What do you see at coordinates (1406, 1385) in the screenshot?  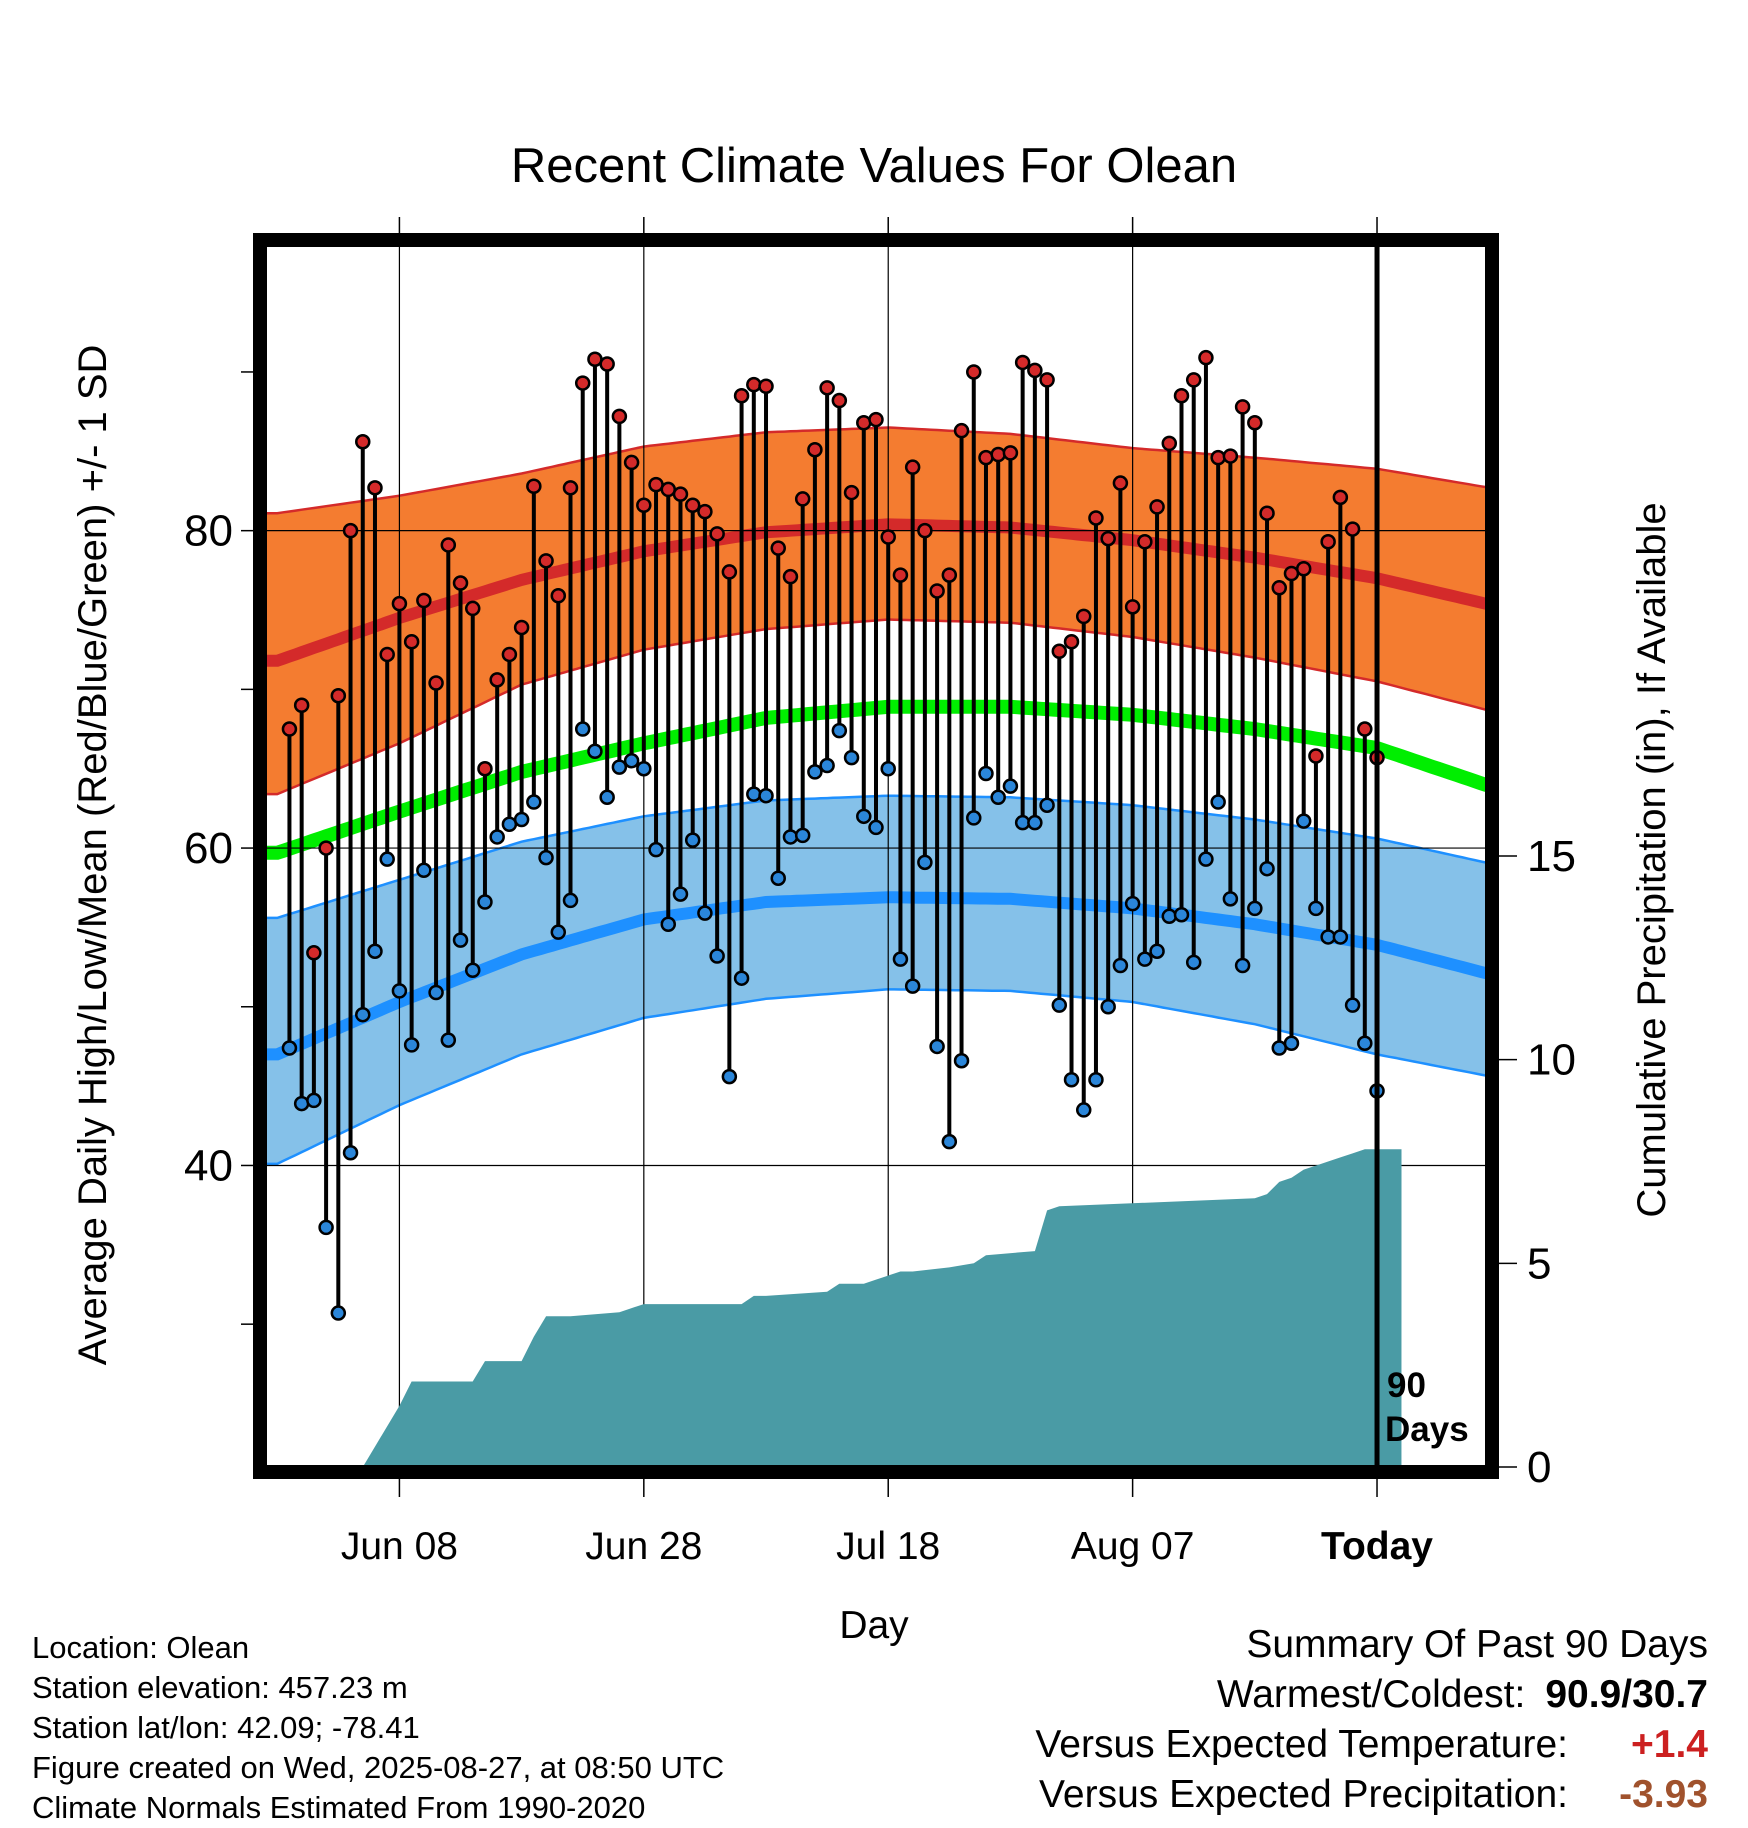 I see `today-days-number: 90` at bounding box center [1406, 1385].